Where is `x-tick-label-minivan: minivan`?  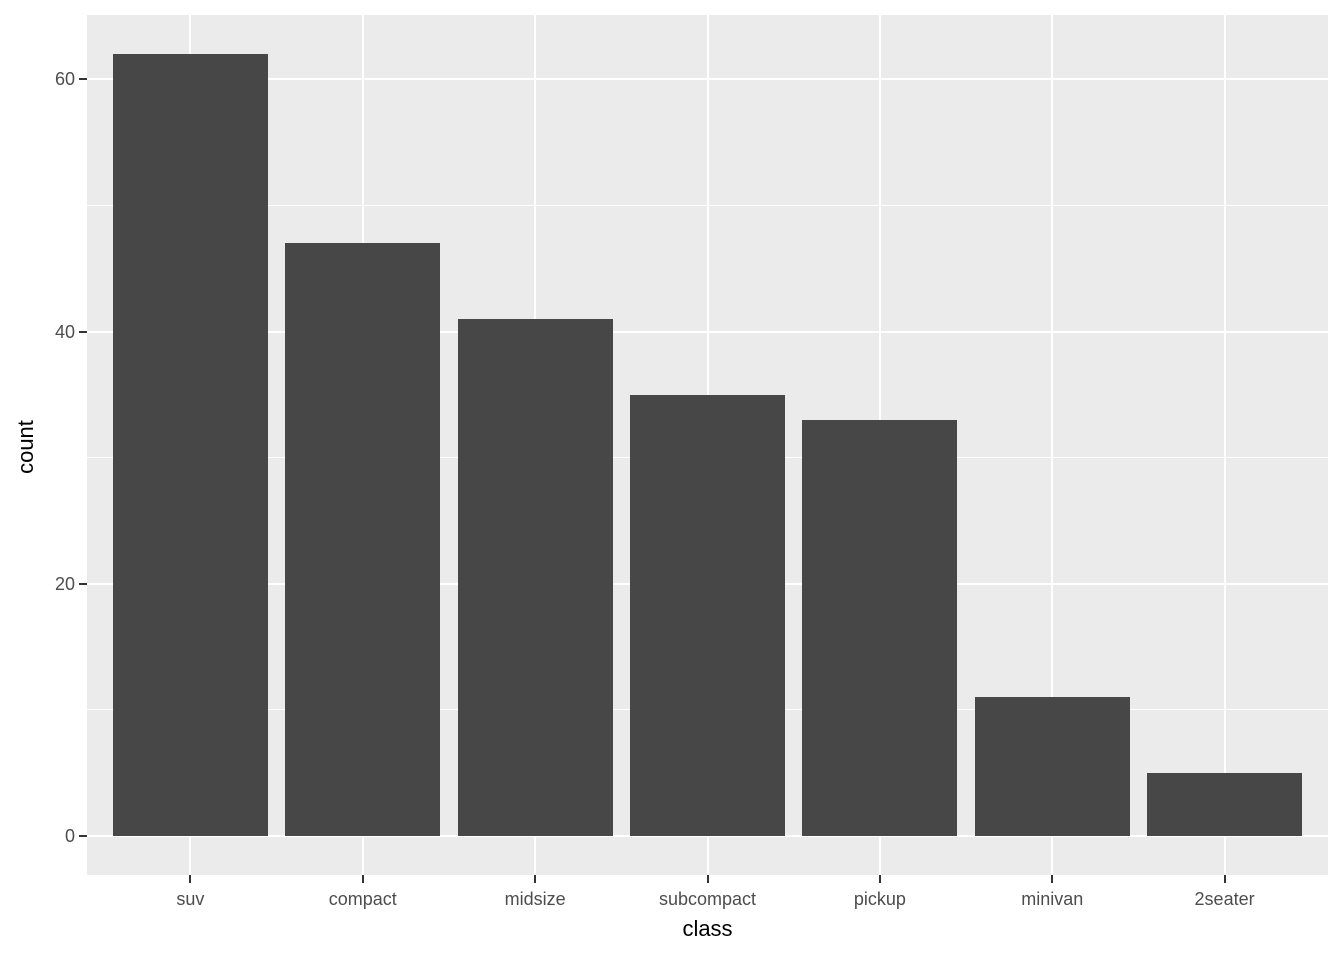 x-tick-label-minivan: minivan is located at coordinates (1052, 899).